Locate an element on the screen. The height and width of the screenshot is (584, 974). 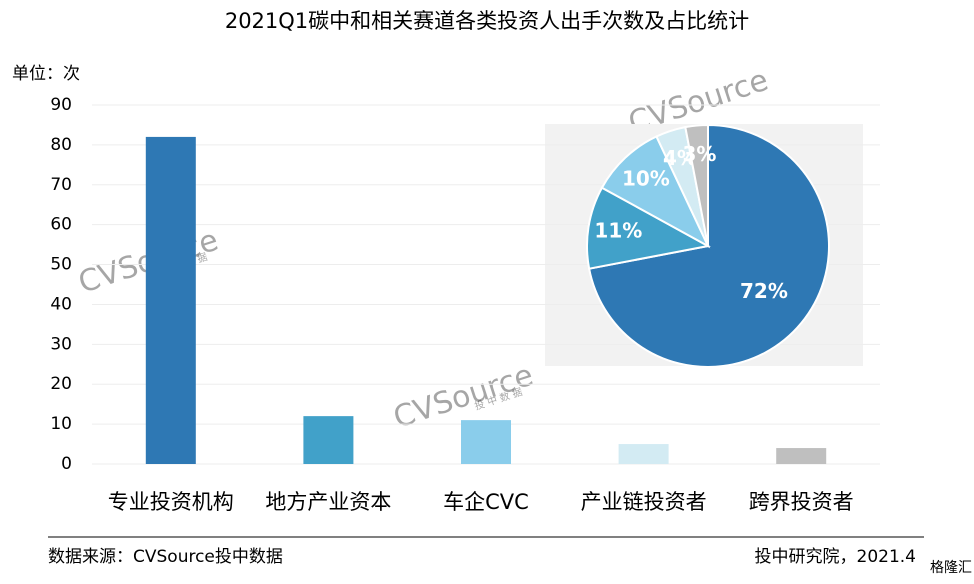
y-tick-label: 10 is located at coordinates (61, 424).